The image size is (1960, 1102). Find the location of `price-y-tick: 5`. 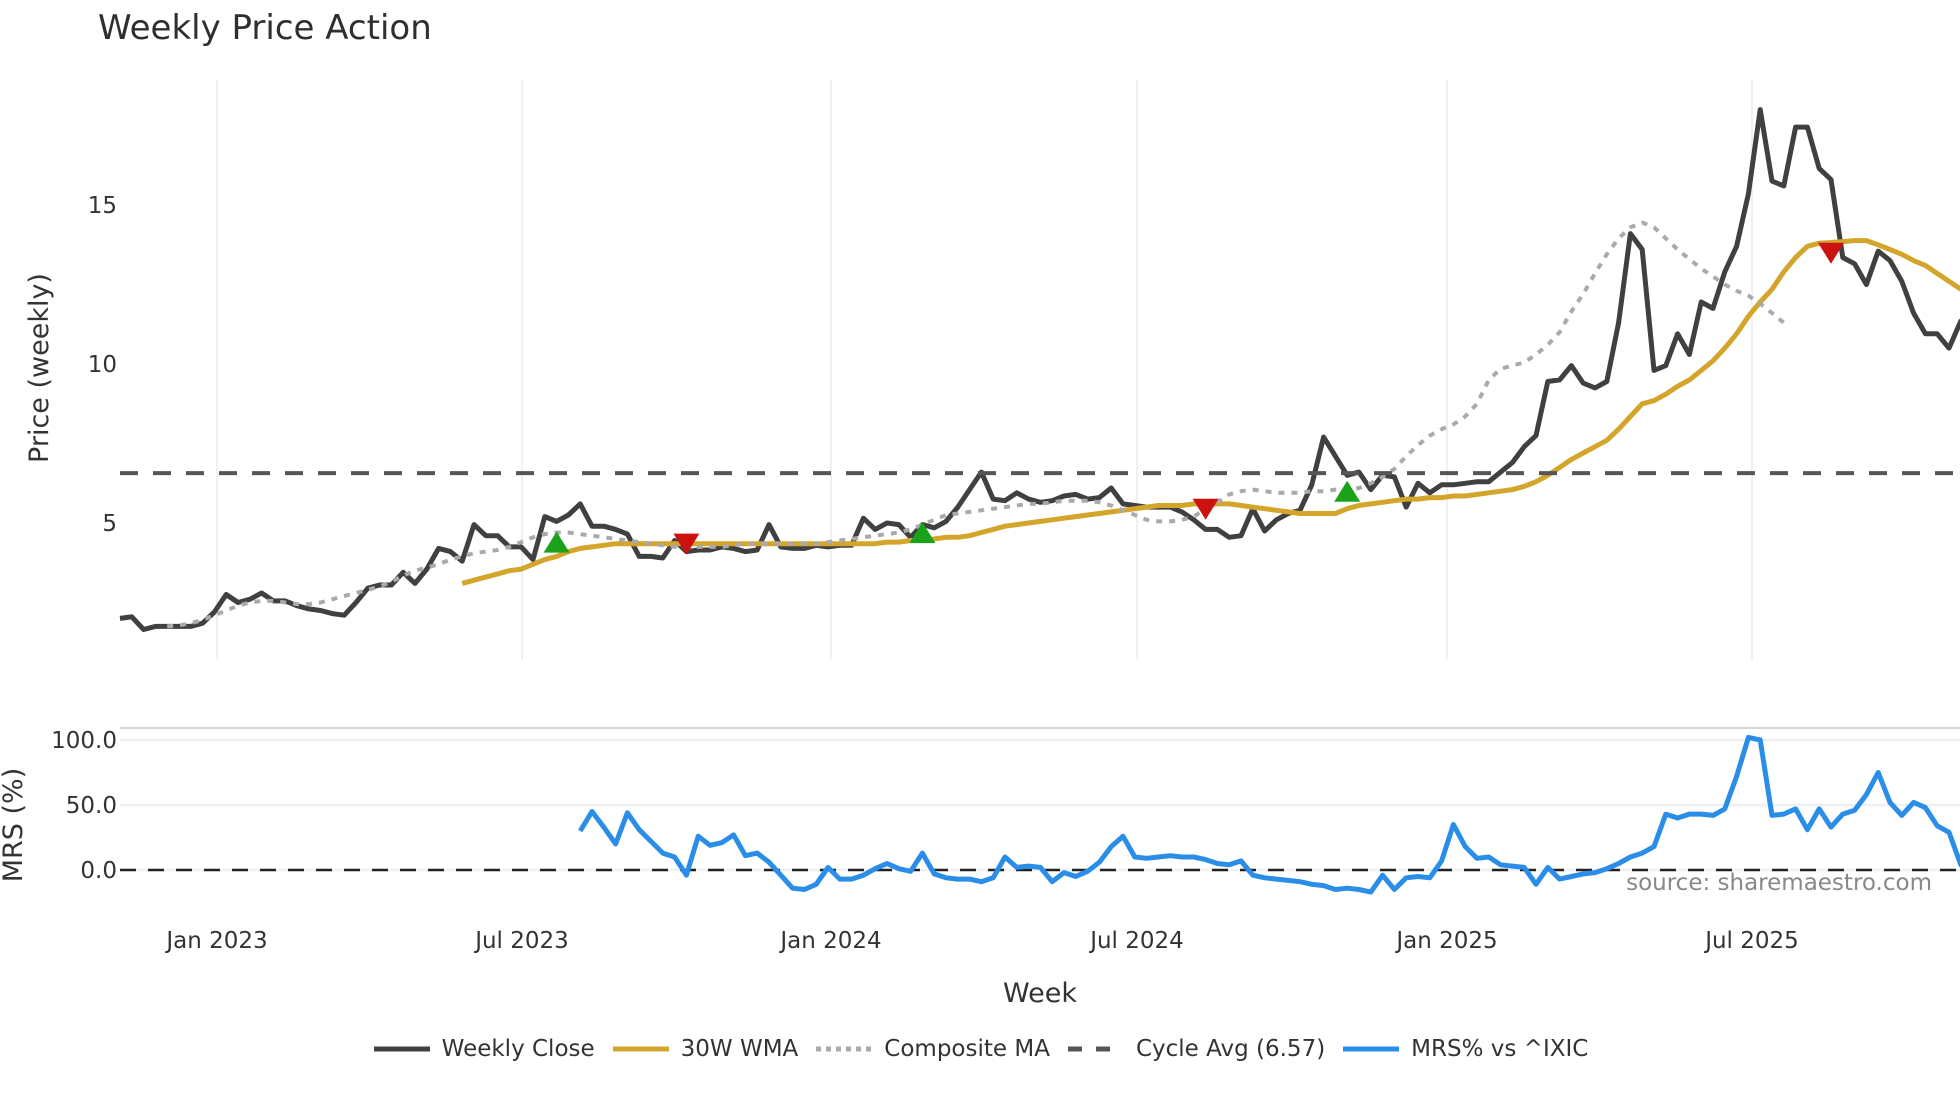

price-y-tick: 5 is located at coordinates (109, 524).